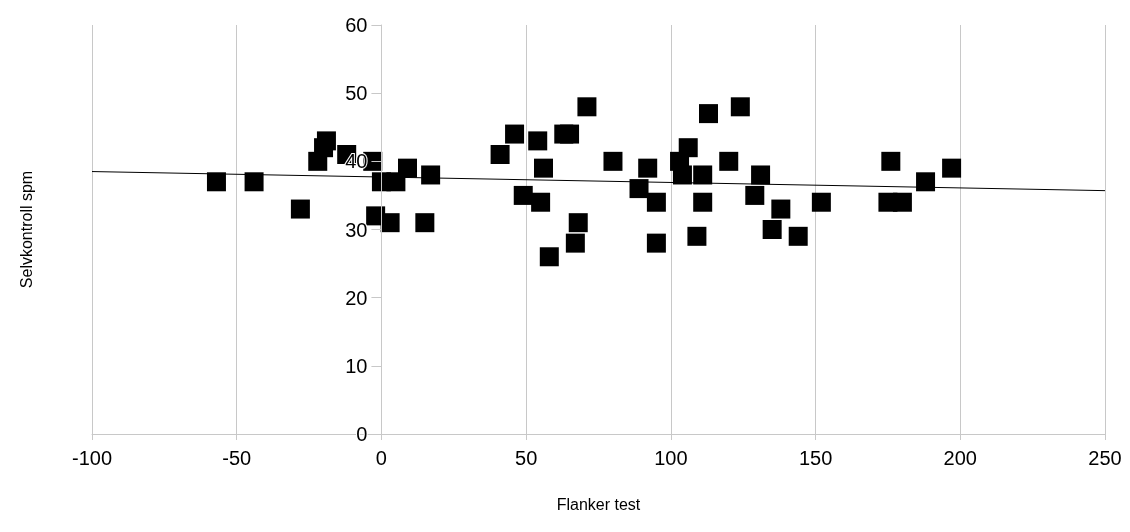 Image resolution: width=1130 pixels, height=532 pixels. Describe the element at coordinates (356, 365) in the screenshot. I see `y-tick-label: 10` at that location.